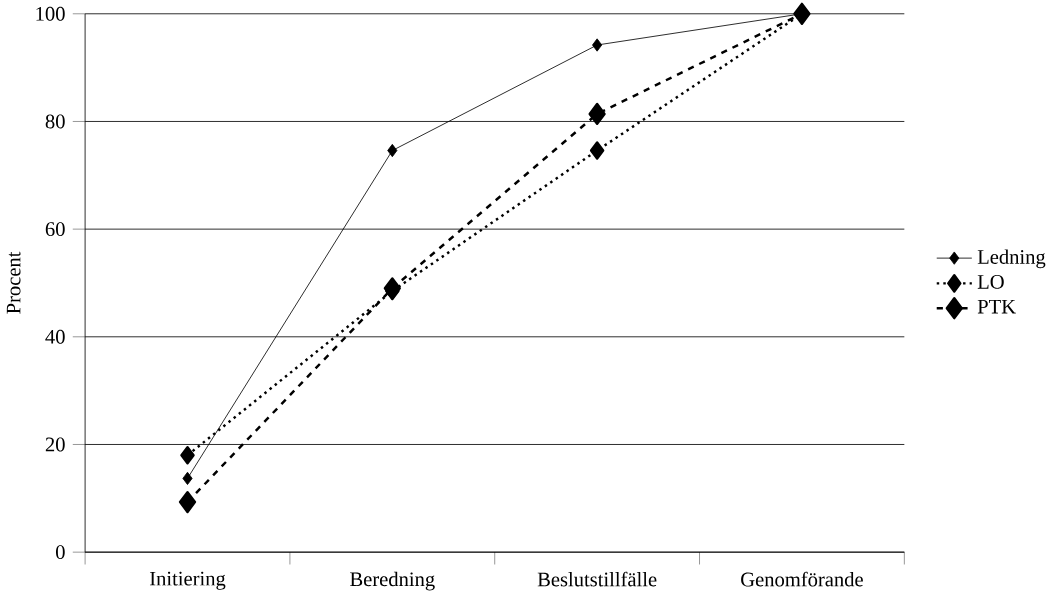 The height and width of the screenshot is (597, 1056). I want to click on x-tick-label: Initiering, so click(187, 580).